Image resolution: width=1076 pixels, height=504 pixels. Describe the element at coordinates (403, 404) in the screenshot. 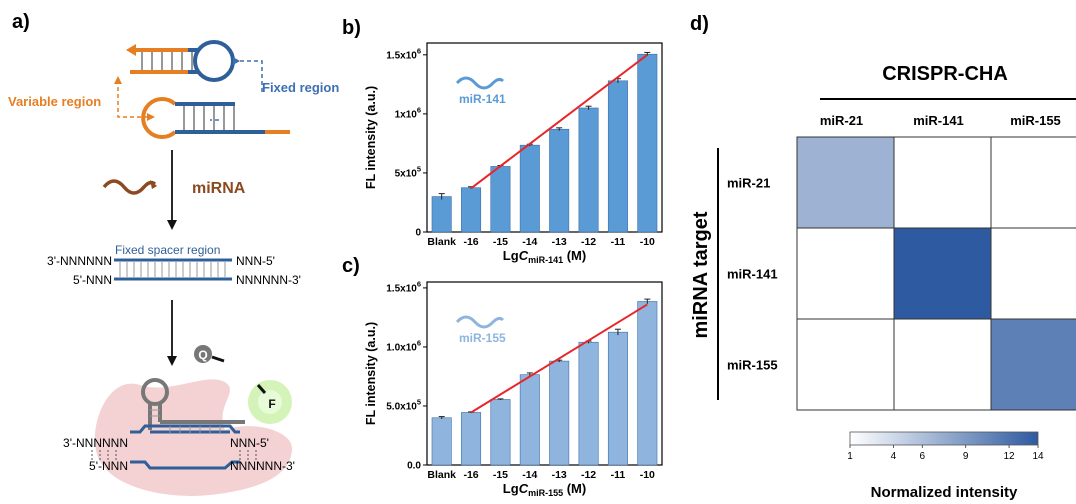

I see `y-tick-label-1: 5.0x10⁵` at that location.